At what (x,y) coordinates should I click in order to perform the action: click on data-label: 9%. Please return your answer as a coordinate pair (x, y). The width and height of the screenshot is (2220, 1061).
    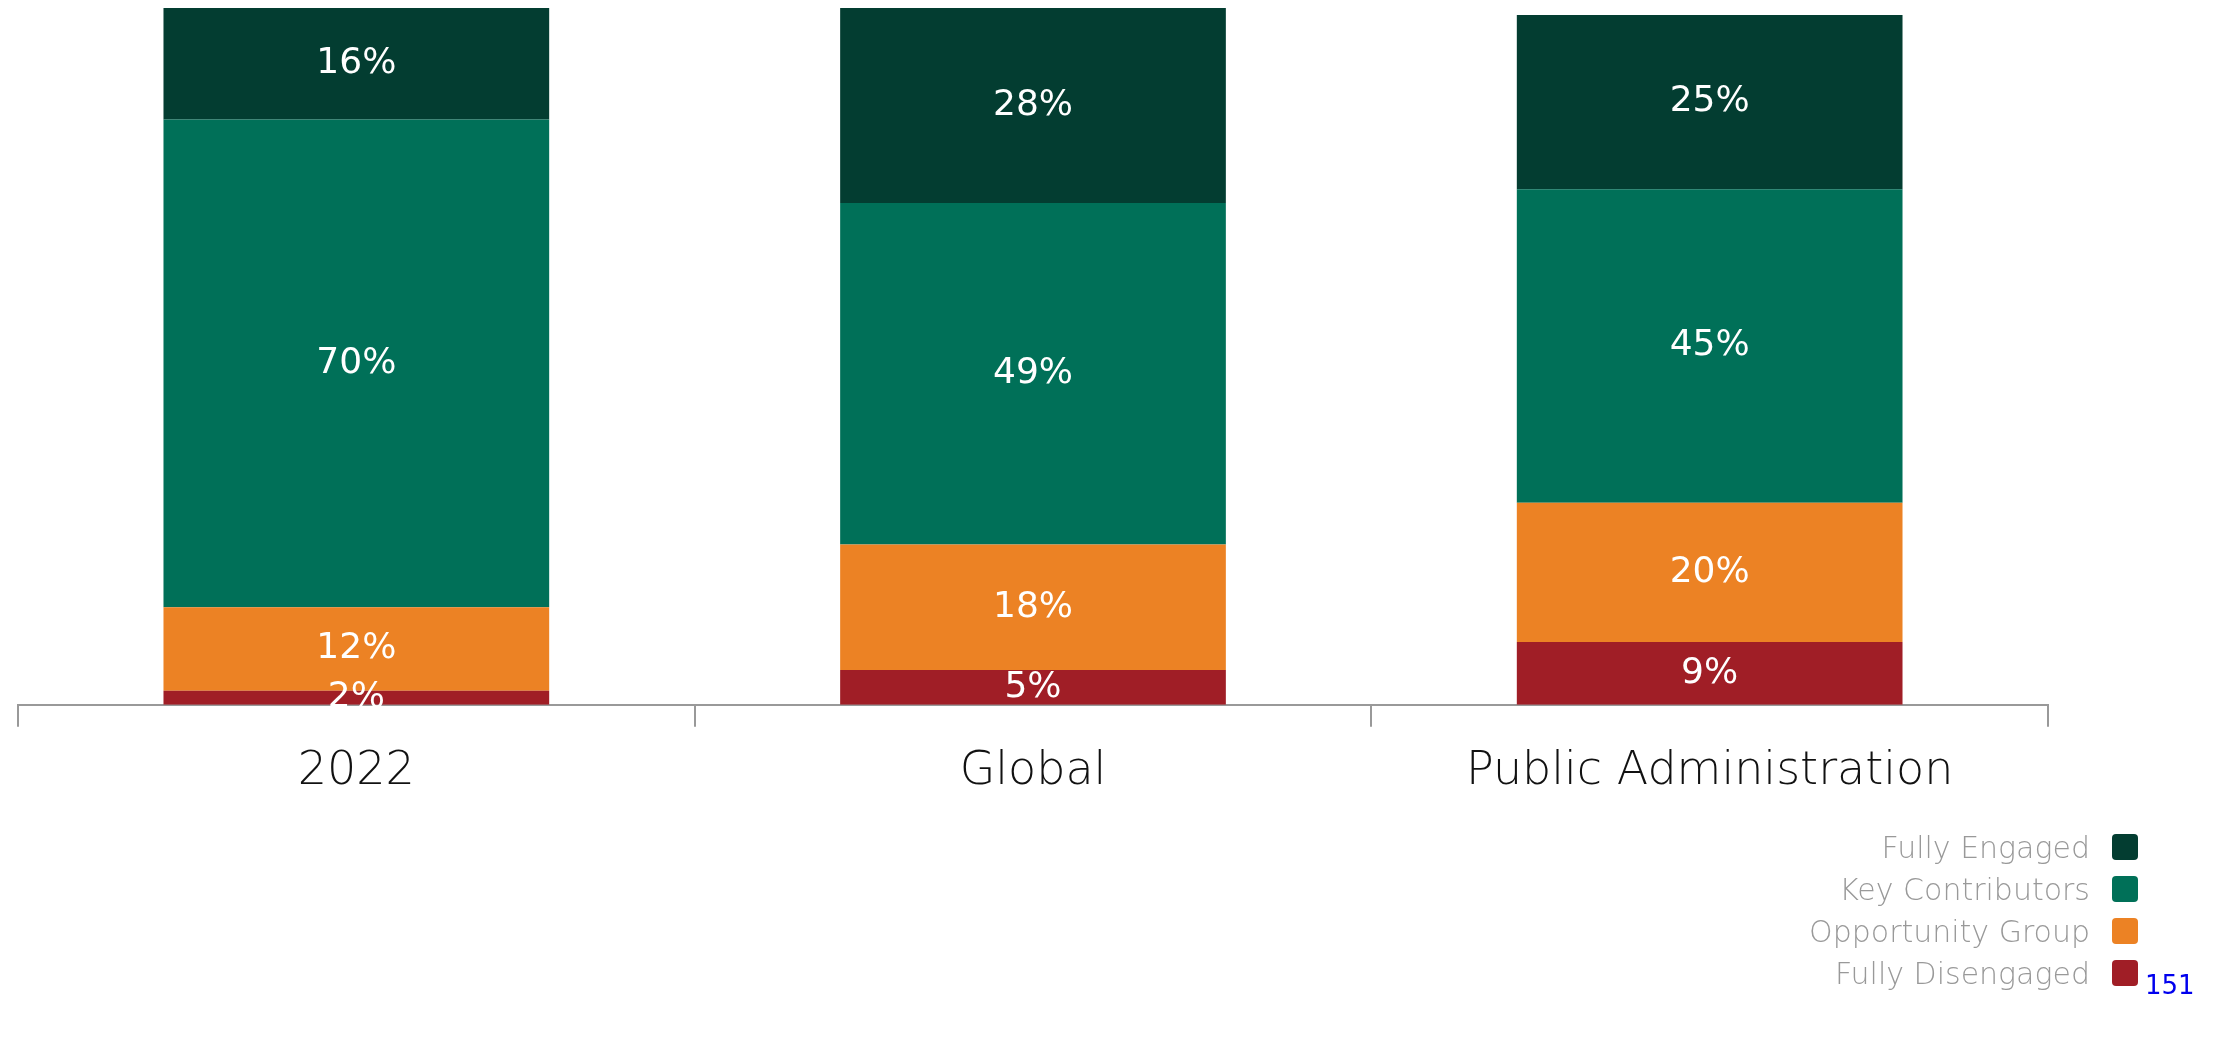
    Looking at the image, I should click on (1710, 670).